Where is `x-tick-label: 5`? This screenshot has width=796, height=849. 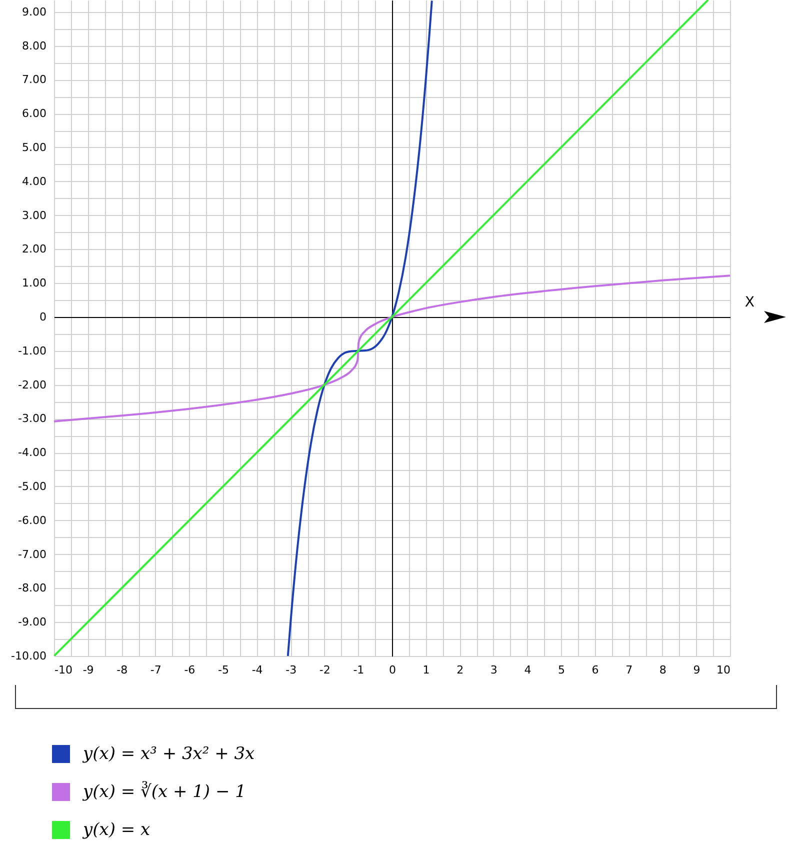
x-tick-label: 5 is located at coordinates (561, 670).